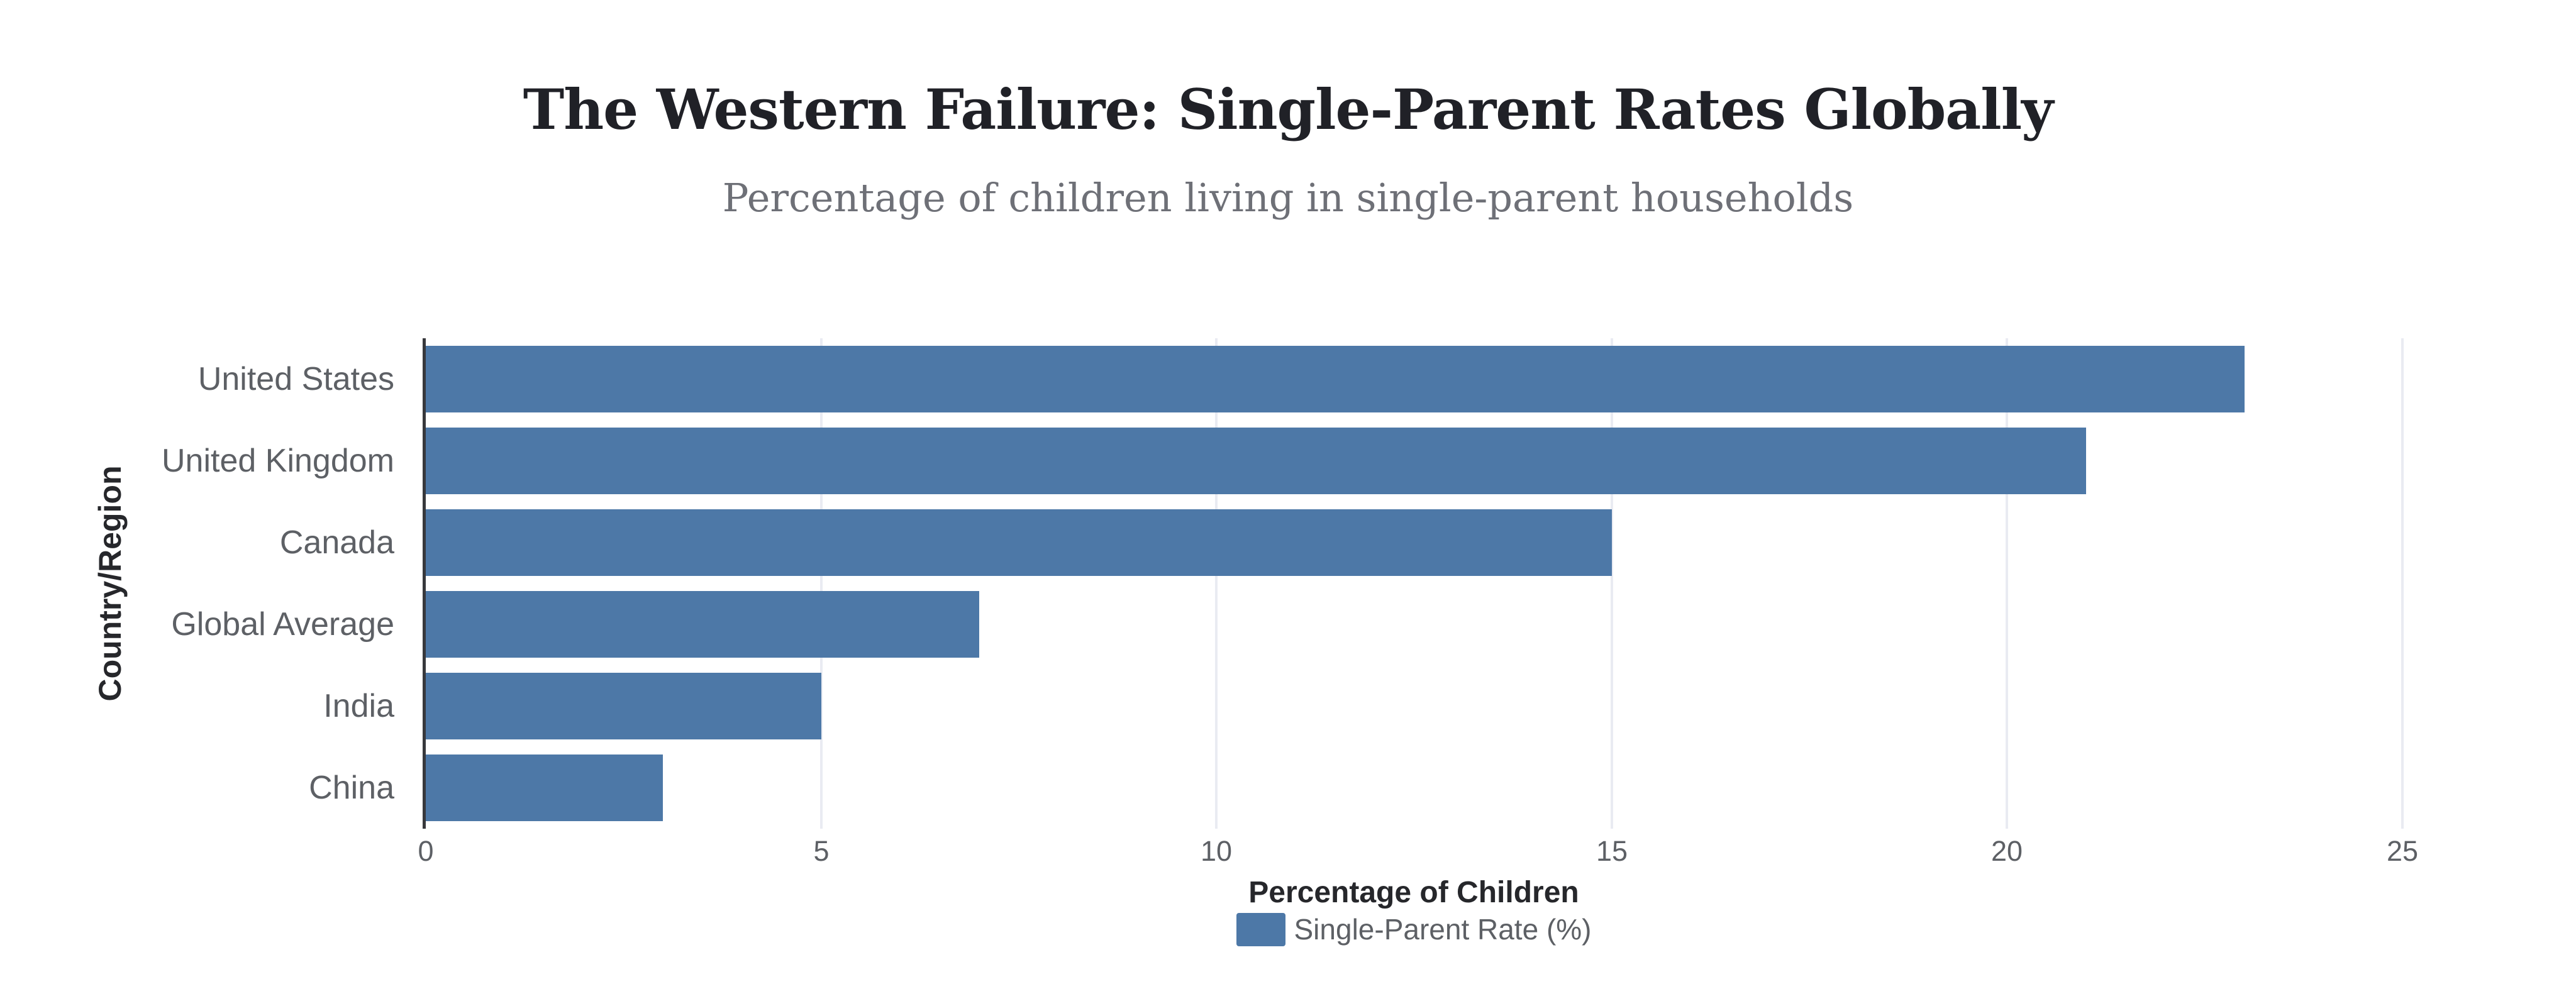  I want to click on y-label-global-average: Global Average, so click(282, 625).